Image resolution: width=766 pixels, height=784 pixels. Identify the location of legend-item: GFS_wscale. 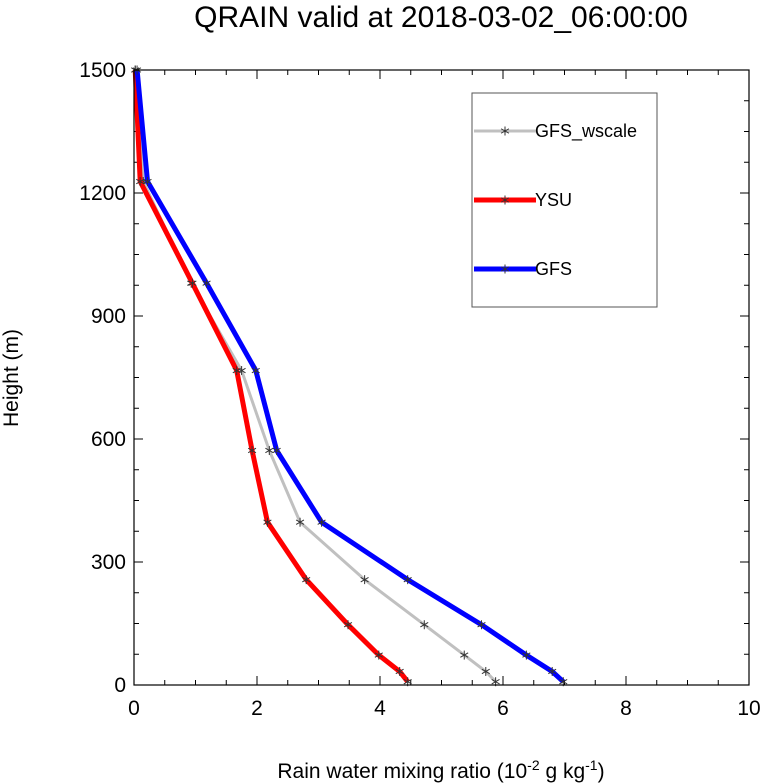
(555, 131).